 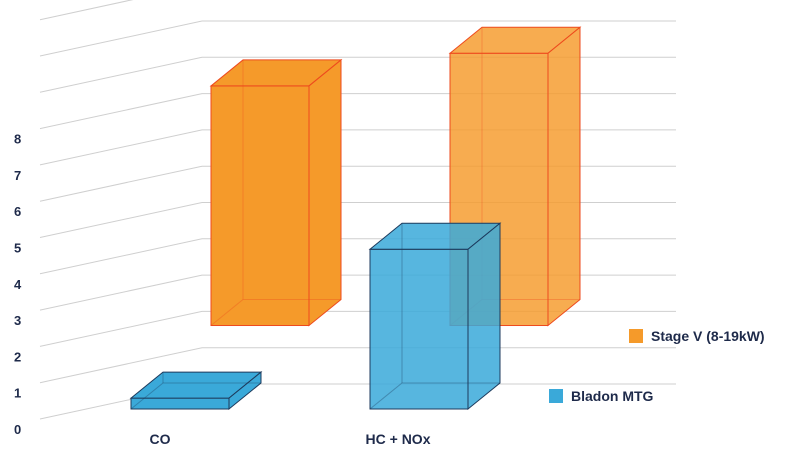 I want to click on y-axis-ticks: 0 1 2 3 4 5 6 7 8, so click(x=18, y=284).